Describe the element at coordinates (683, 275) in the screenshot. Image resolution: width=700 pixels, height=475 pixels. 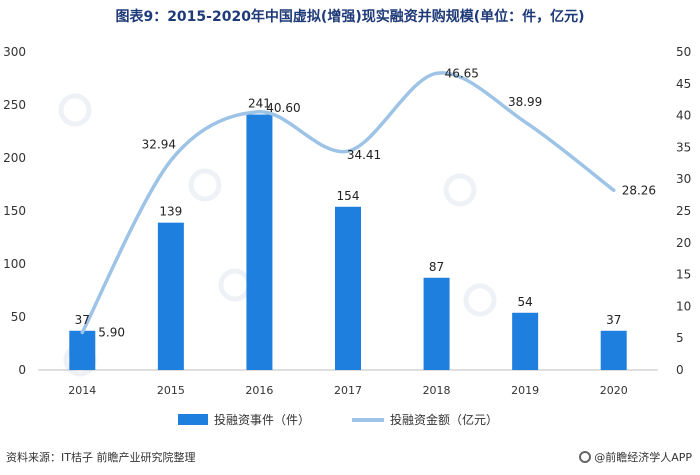
I see `y2-tick-label: 15` at that location.